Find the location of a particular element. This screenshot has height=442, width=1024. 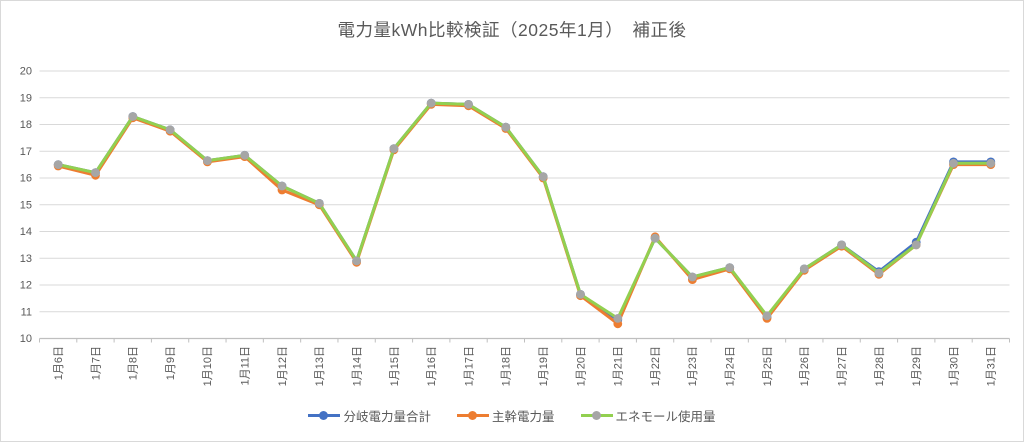

svg-text: 1月10日 is located at coordinates (208, 366).